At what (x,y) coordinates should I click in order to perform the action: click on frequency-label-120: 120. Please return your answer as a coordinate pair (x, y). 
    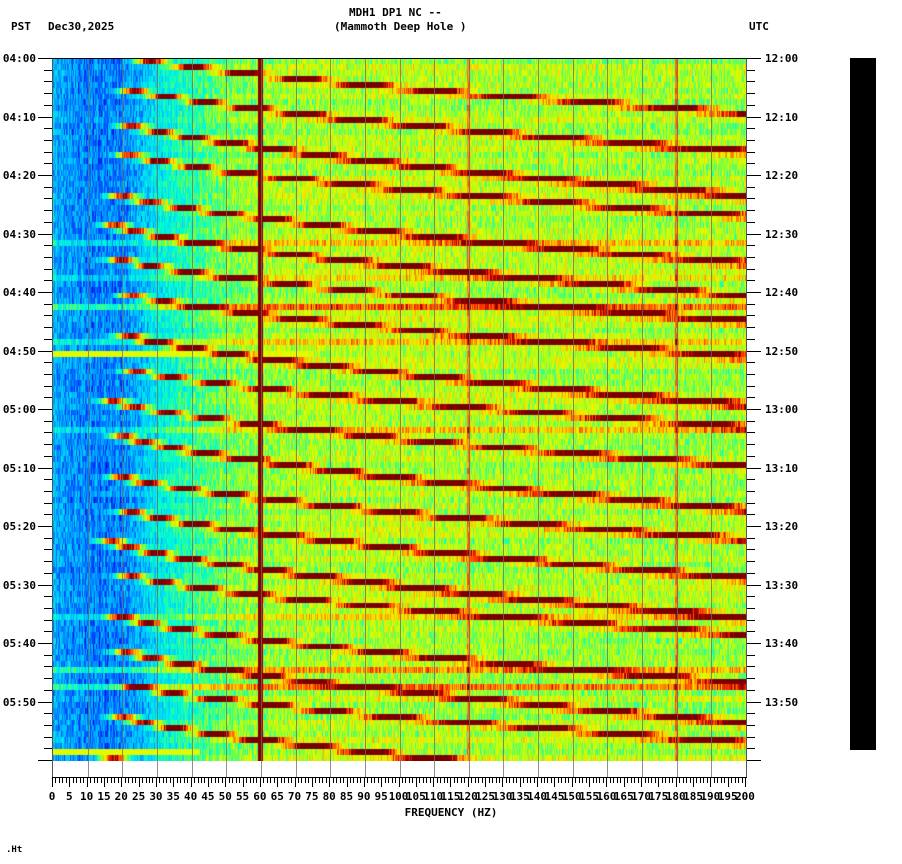
    Looking at the image, I should click on (467, 796).